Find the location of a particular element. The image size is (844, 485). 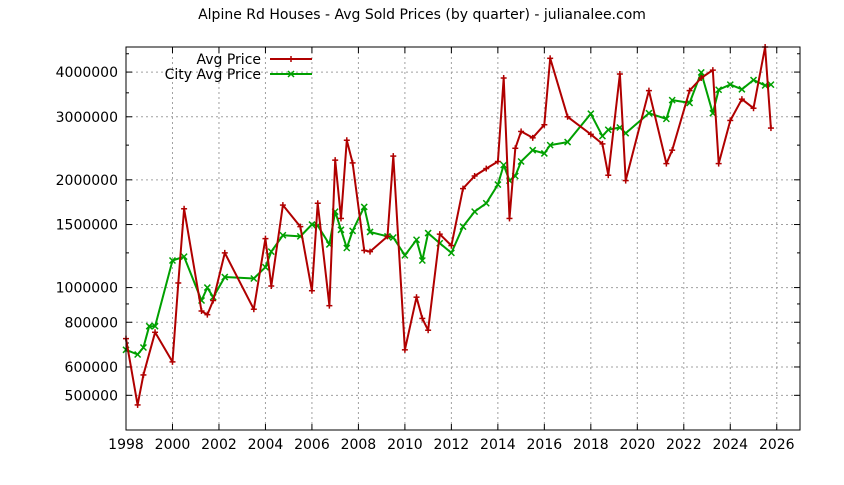

y-tick-label: 1500000 is located at coordinates (87, 226).